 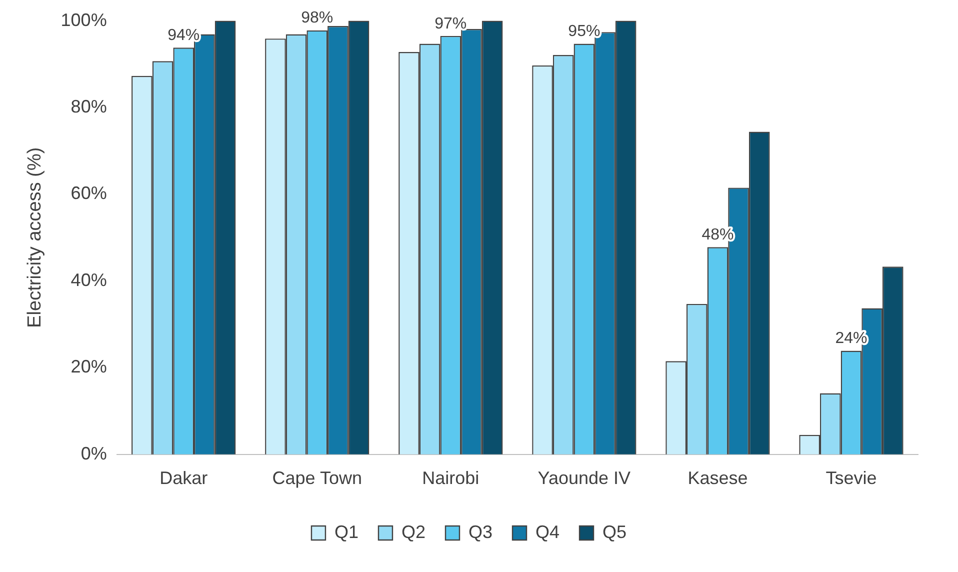 I want to click on legend-label: Q1, so click(x=346, y=532).